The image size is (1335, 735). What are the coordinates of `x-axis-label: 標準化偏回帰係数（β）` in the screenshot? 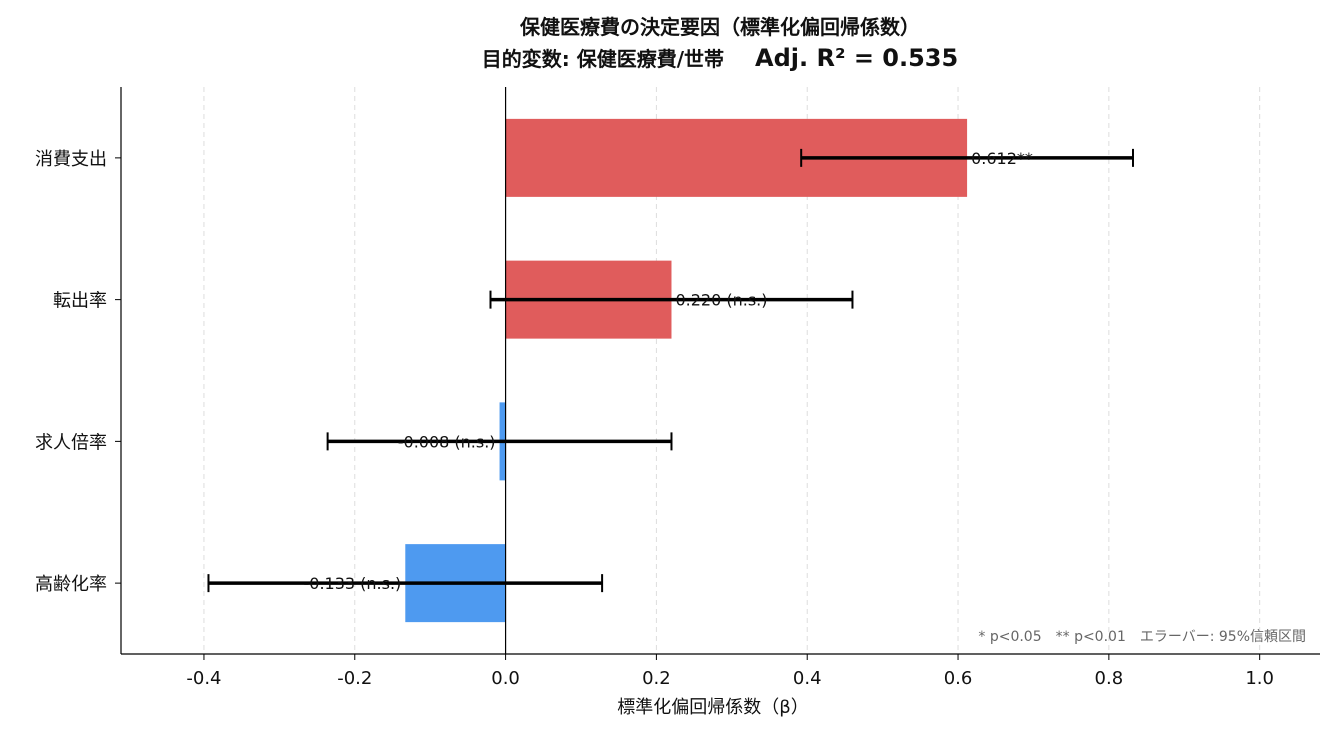 It's located at (713, 707).